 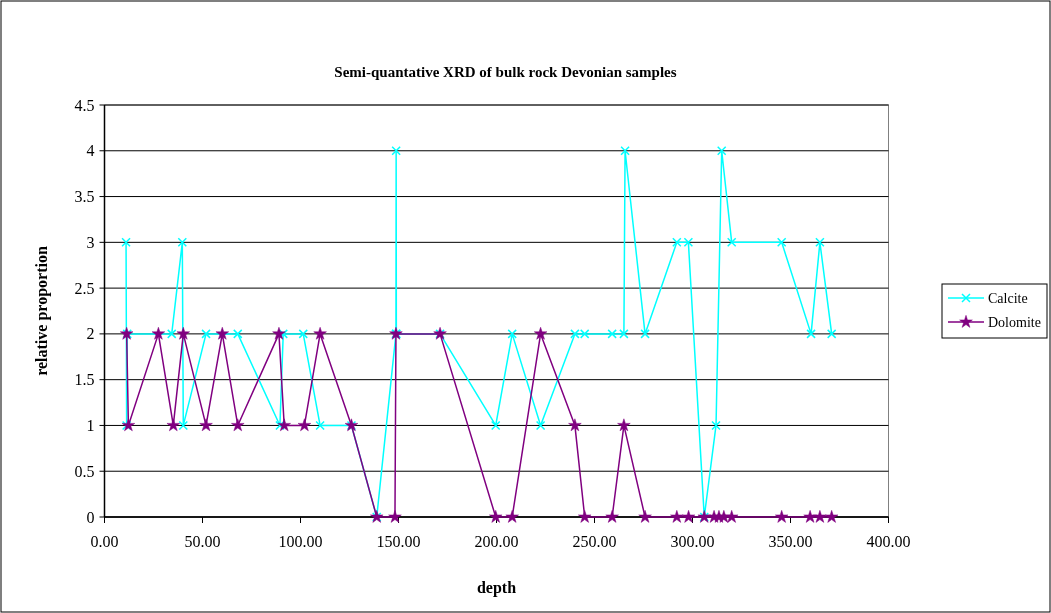 I want to click on x-tick-label: 50.00, so click(x=202, y=541).